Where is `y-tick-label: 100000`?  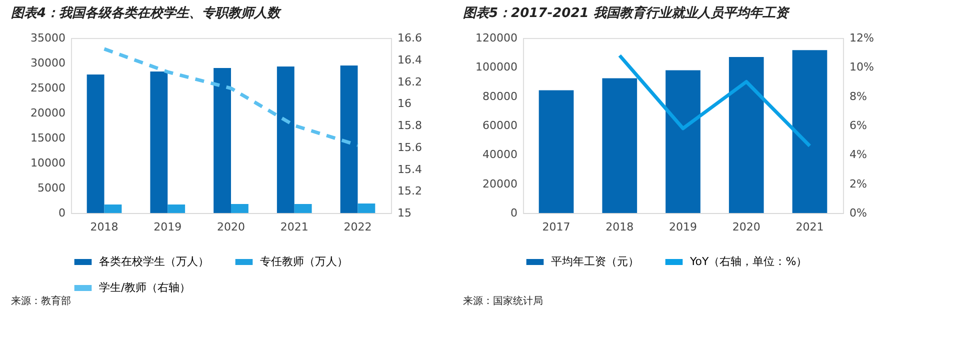
y-tick-label: 100000 is located at coordinates (497, 67).